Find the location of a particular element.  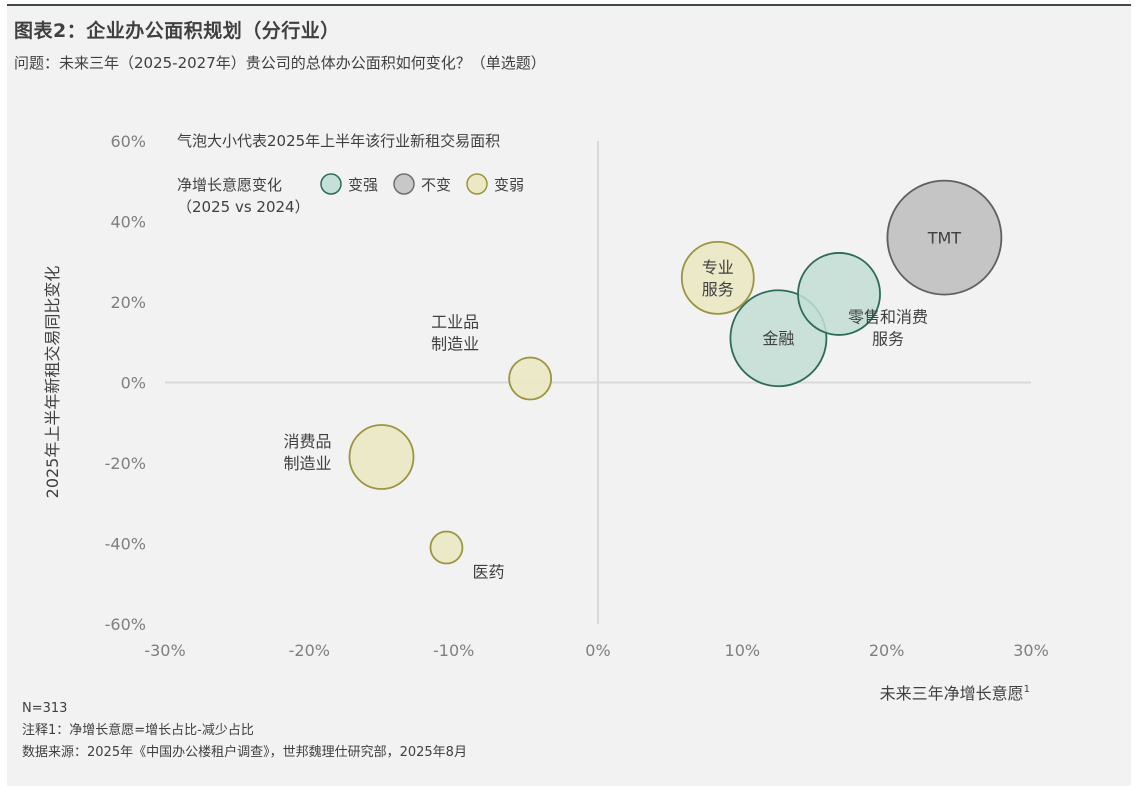

legend-color-subtitle: （2025 vs 2024） is located at coordinates (243, 207).